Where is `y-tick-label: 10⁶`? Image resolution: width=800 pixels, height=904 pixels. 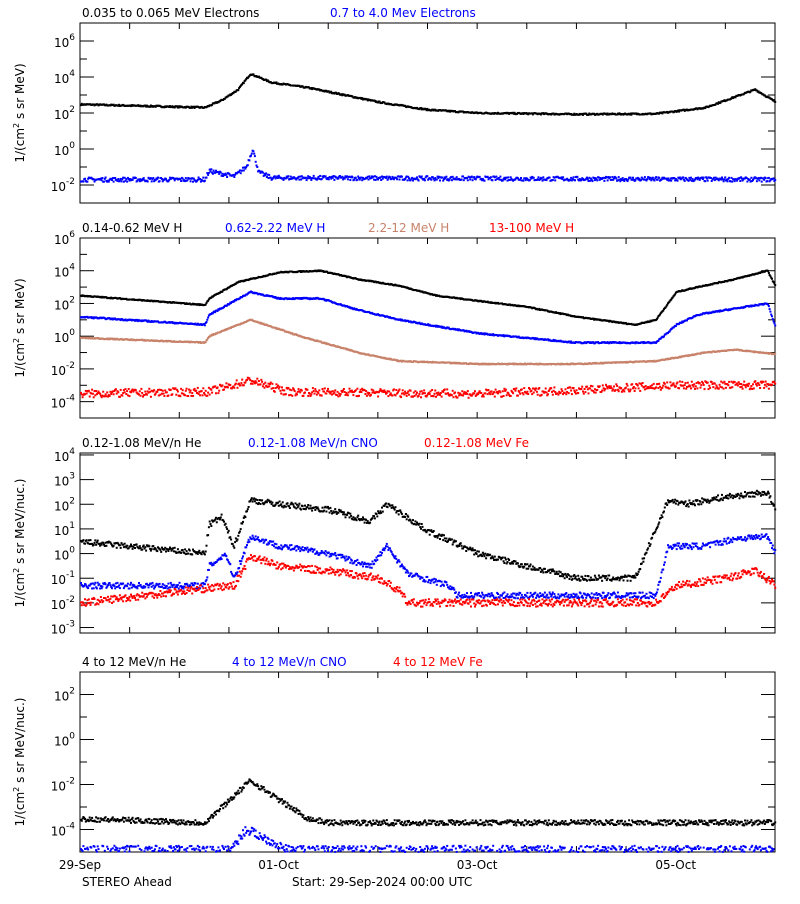 y-tick-label: 10⁶ is located at coordinates (64, 238).